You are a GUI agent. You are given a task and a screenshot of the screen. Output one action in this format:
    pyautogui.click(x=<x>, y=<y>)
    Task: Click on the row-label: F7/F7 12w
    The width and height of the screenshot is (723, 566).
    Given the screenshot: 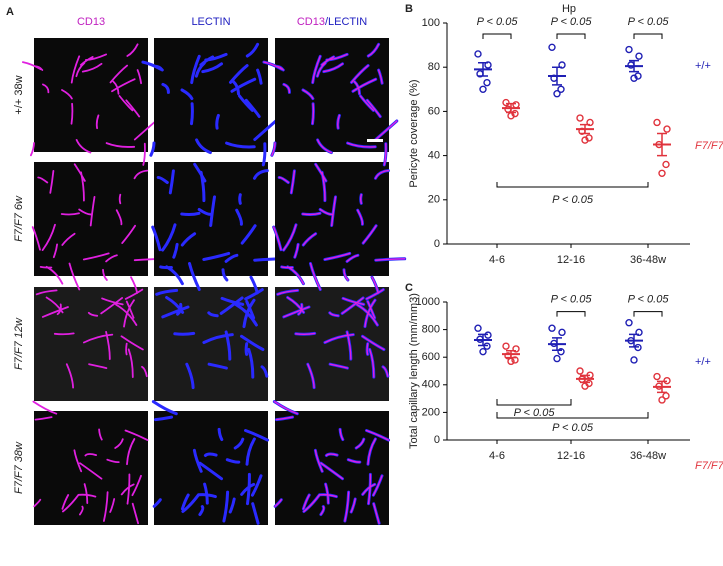 What is the action you would take?
    pyautogui.click(x=19, y=343)
    